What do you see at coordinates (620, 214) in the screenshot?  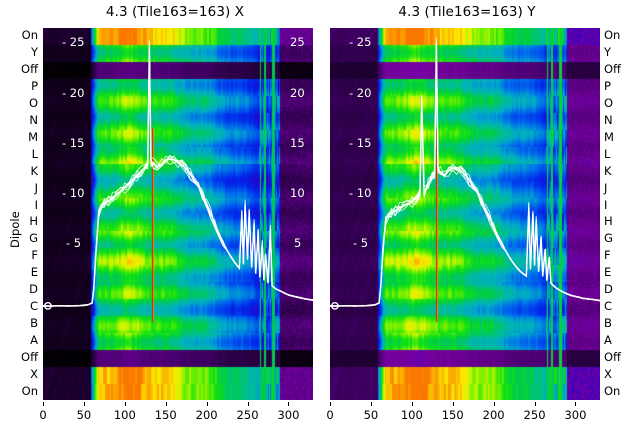 I see `category-labels-right: On Y Off P O N M L K J I H G F E D C B A Off X On` at bounding box center [620, 214].